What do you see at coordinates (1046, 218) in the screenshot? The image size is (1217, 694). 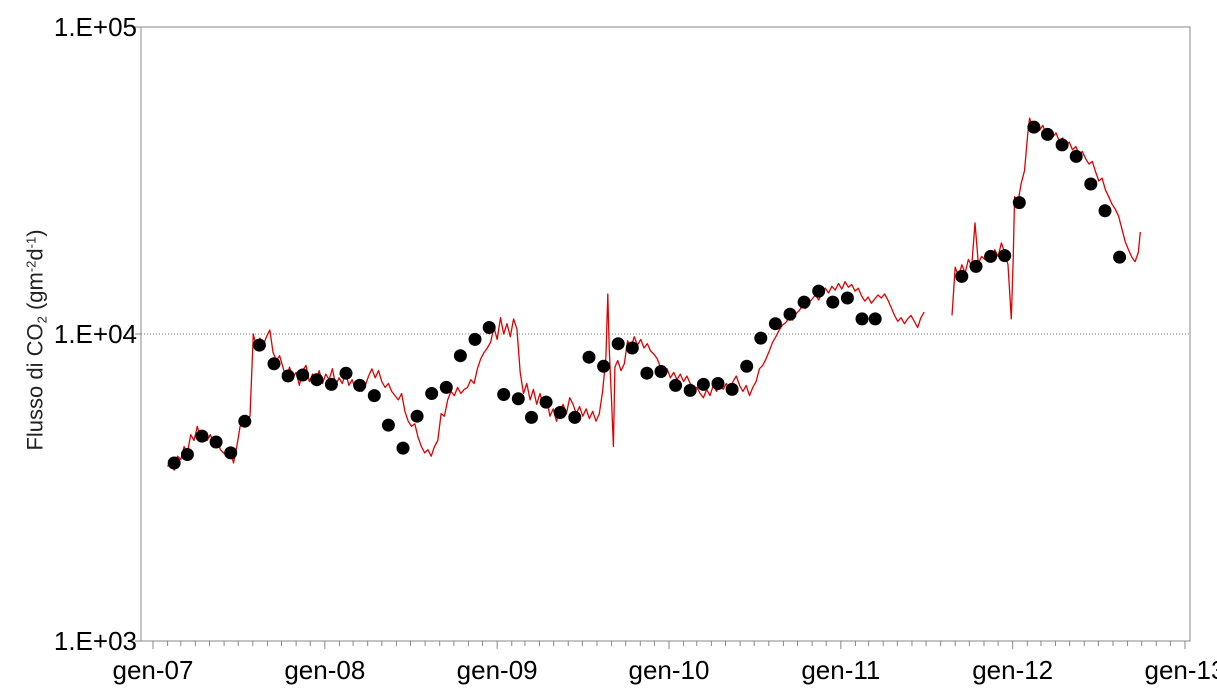 I see `flux-line-segment` at bounding box center [1046, 218].